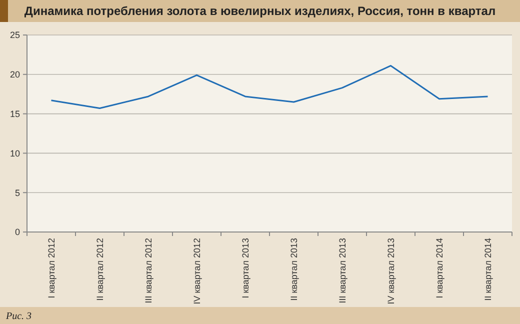  I want to click on x-tick-label: IV квартал 2012, so click(197, 271).